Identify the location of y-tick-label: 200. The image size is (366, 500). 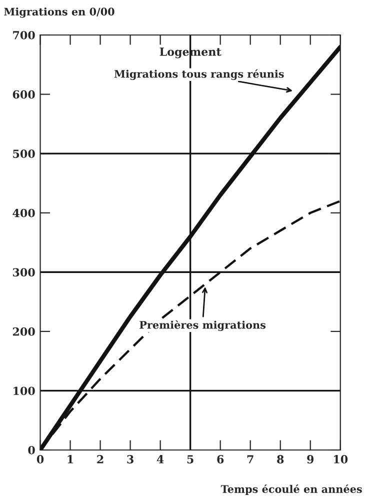
(23, 331).